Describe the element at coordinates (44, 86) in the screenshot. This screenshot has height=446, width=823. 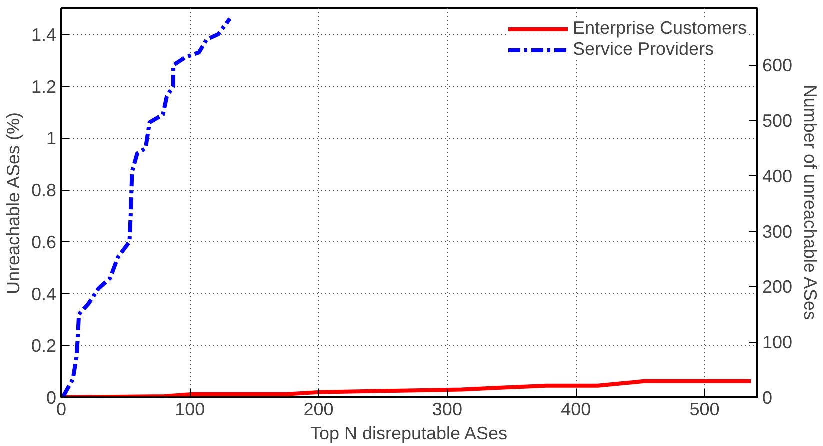
I see `y-tick-label: 1.2` at that location.